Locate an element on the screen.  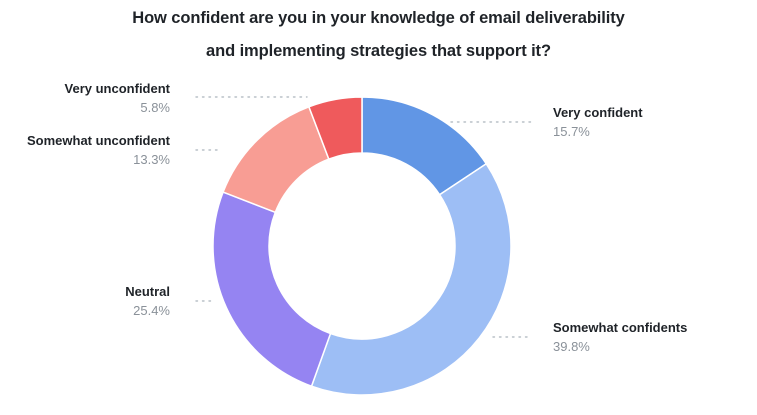
label-very-confident: Very confident 15.7% is located at coordinates (598, 122).